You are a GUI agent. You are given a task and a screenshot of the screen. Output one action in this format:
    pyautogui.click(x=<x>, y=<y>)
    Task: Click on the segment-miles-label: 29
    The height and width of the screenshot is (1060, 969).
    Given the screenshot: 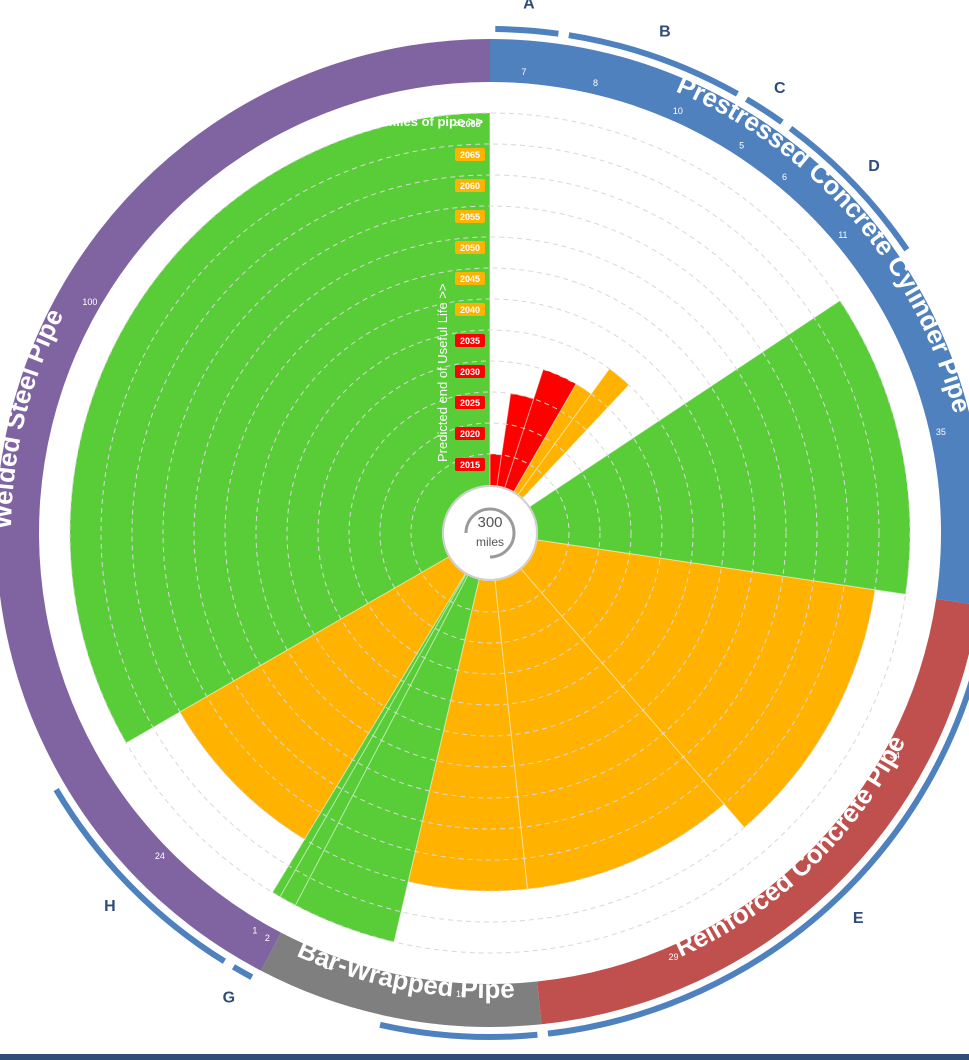 What is the action you would take?
    pyautogui.click(x=673, y=957)
    